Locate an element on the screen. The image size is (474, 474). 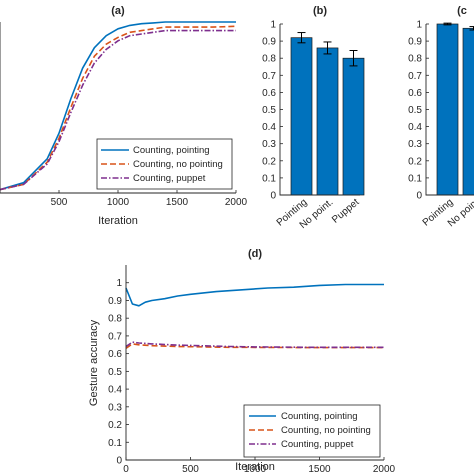
panel-d-xtick-label-1: 500 is located at coordinates (190, 469).